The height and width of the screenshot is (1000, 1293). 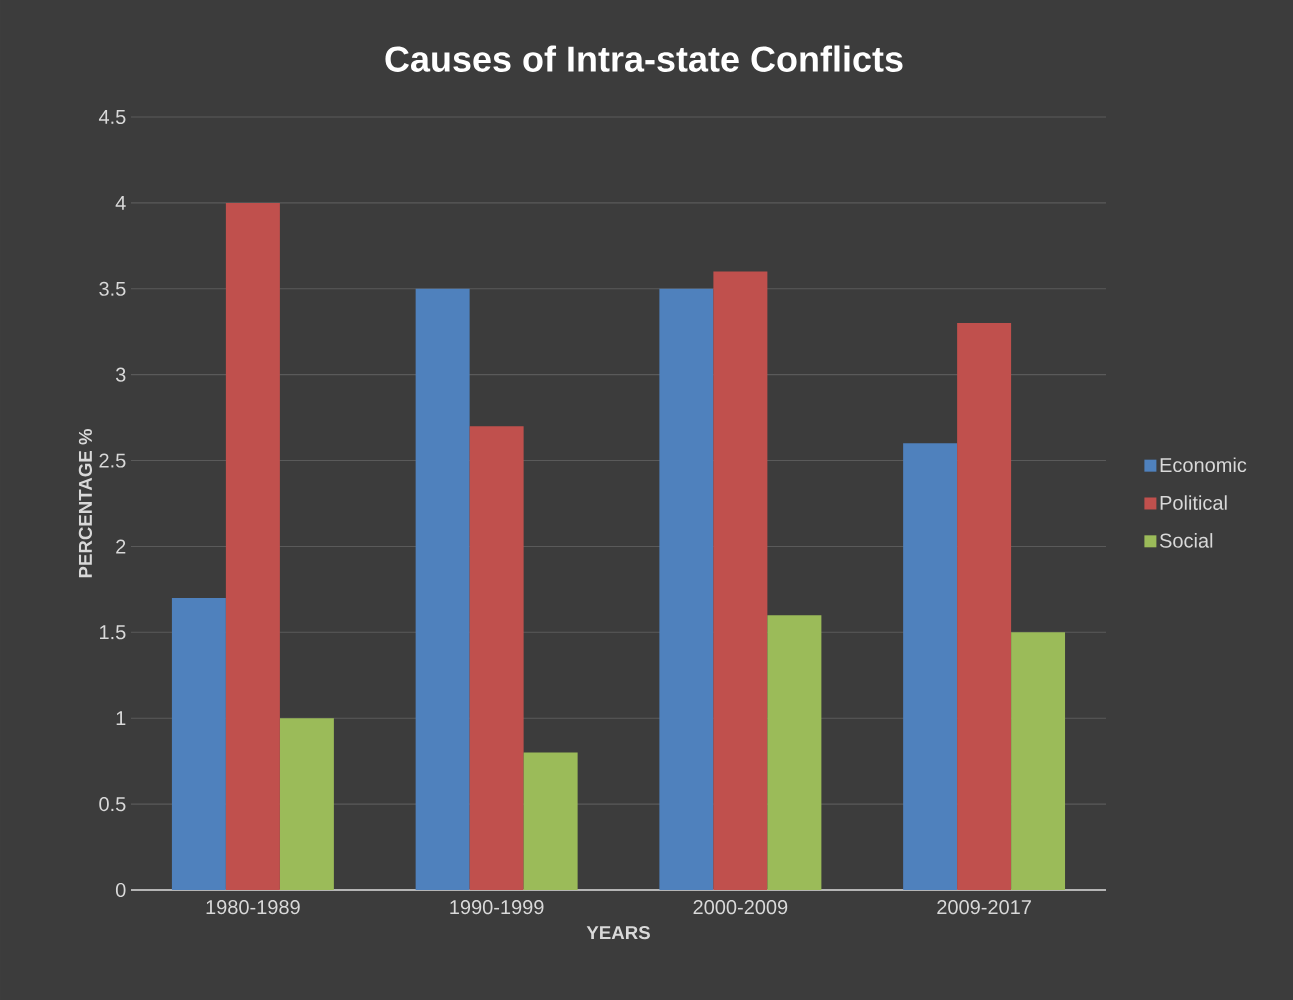 I want to click on y-tick-label: 1, so click(x=121, y=718).